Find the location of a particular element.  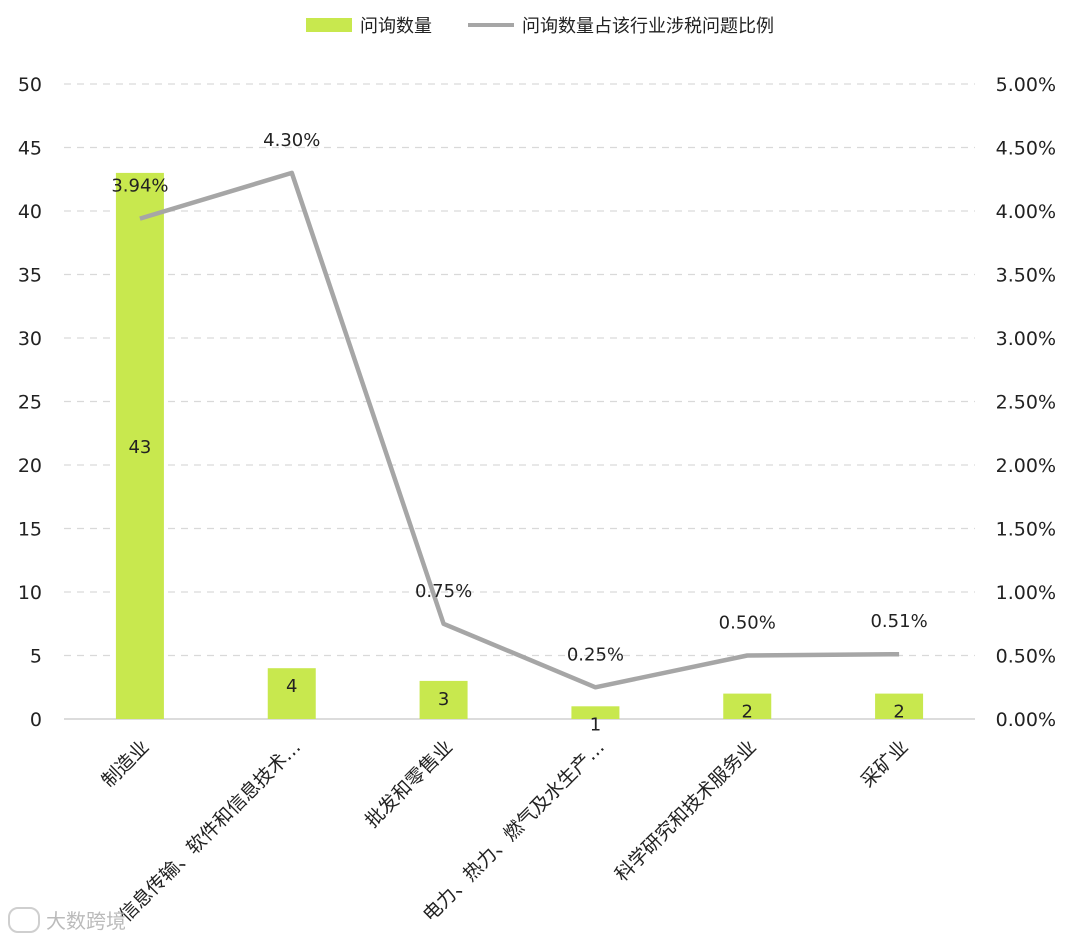

right-axis-tick-label: 3.50% is located at coordinates (1026, 276).